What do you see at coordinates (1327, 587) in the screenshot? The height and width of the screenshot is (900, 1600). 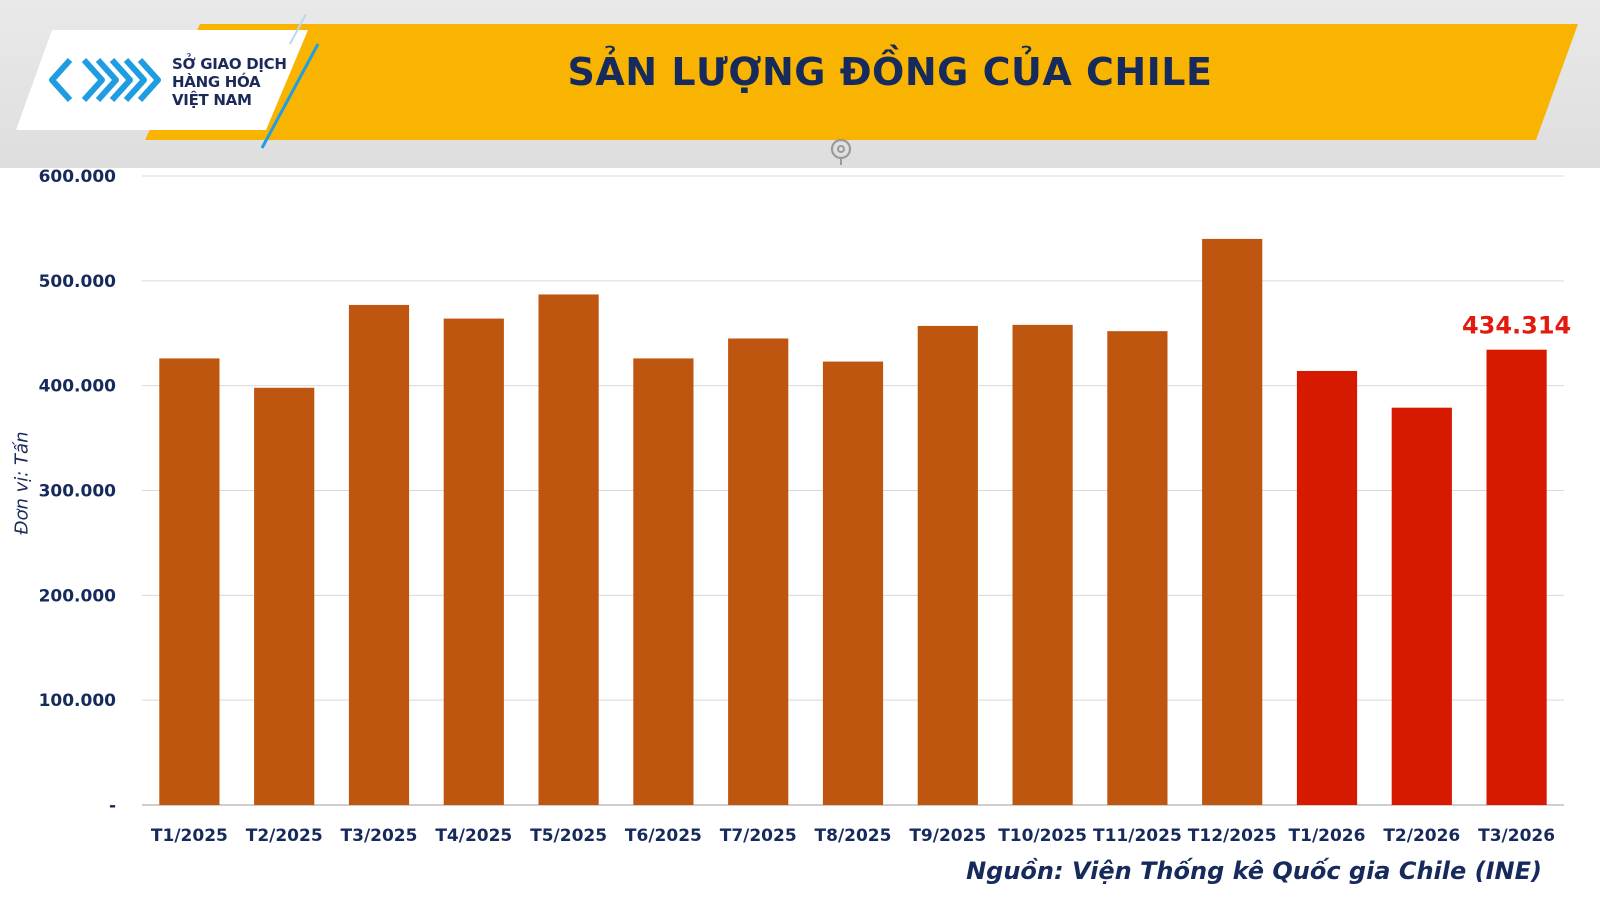 I see `bar-T1-2026` at bounding box center [1327, 587].